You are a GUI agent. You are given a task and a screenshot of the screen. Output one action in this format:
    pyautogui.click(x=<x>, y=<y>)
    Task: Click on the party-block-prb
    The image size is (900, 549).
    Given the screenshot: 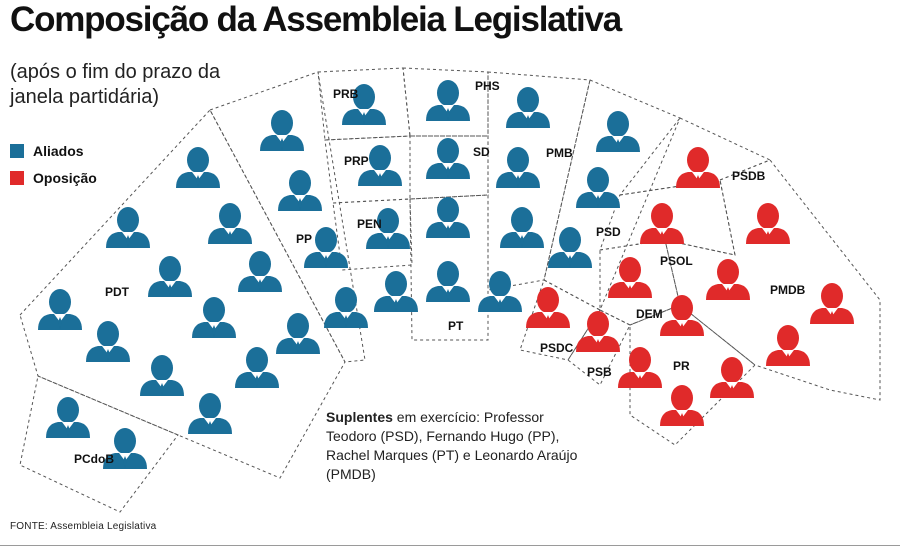 What is the action you would take?
    pyautogui.click(x=364, y=104)
    